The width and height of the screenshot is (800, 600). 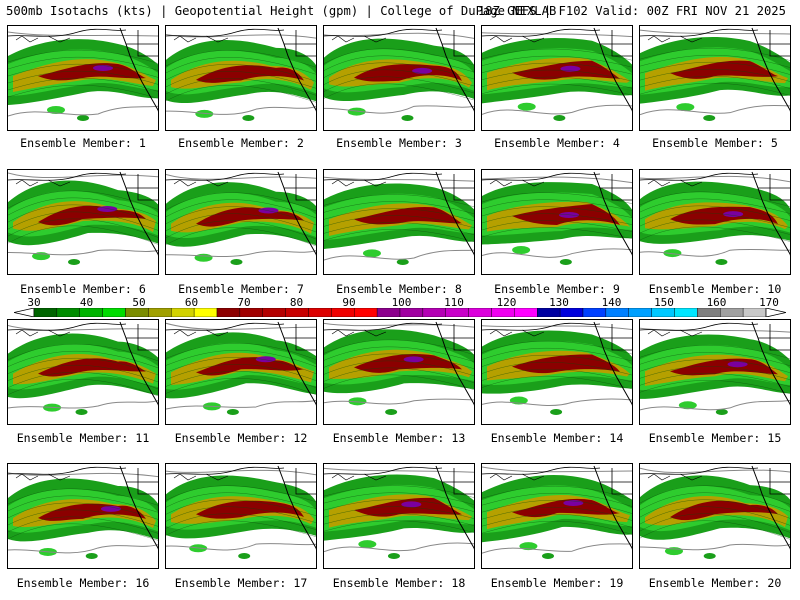 I want to click on colorbar-tick-label: 100, so click(x=401, y=302).